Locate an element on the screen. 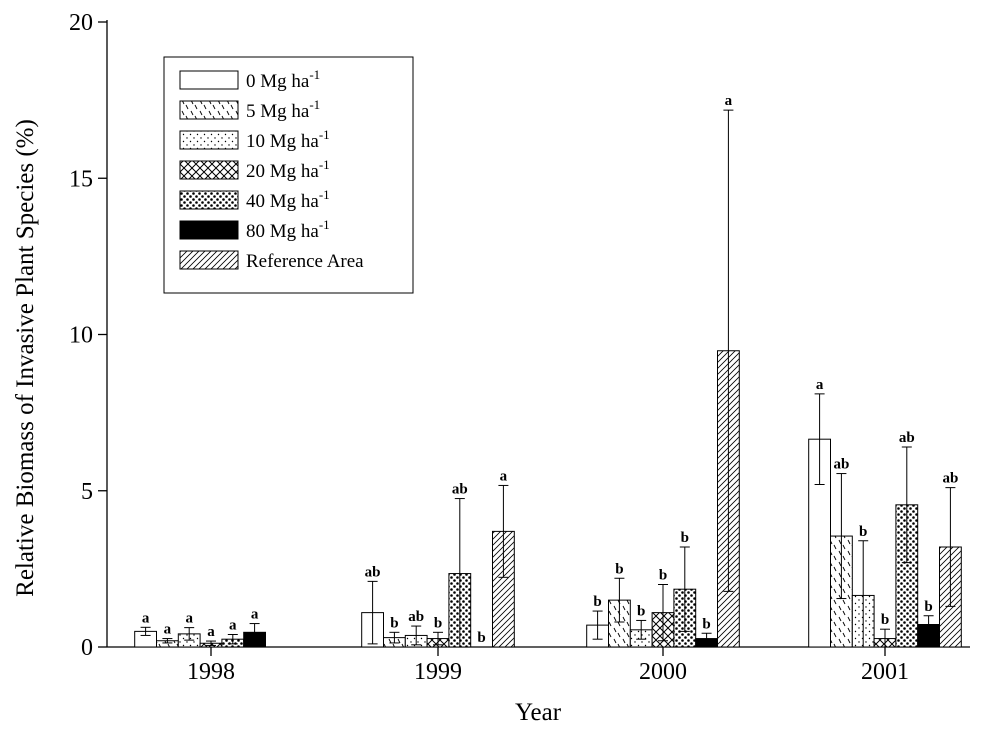 The image size is (985, 730). legend-label: 5 Mg ha-1 is located at coordinates (283, 109).